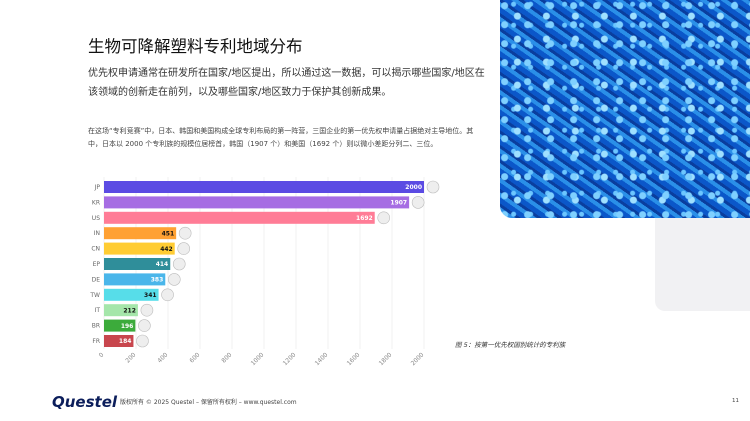  What do you see at coordinates (85, 402) in the screenshot?
I see `questel-logo: Questel` at bounding box center [85, 402].